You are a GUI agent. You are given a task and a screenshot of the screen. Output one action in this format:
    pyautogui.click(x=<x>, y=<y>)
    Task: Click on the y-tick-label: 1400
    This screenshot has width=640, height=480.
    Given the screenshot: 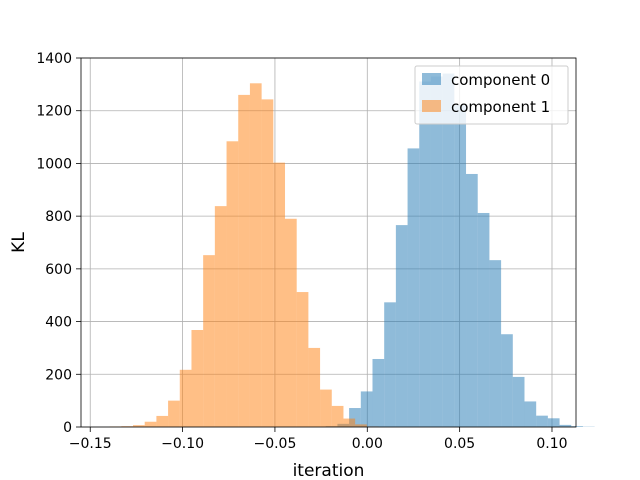 What is the action you would take?
    pyautogui.click(x=54, y=59)
    